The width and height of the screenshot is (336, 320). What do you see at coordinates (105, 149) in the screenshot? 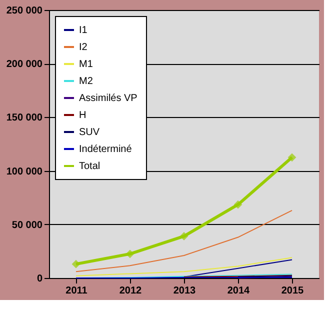
I see `legend-label: Indéterminé` at bounding box center [105, 149].